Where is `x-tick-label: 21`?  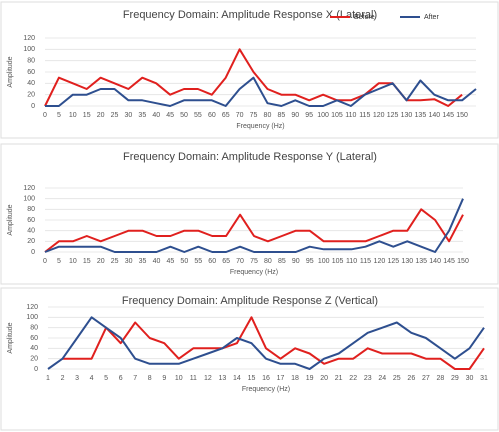
x-tick-label: 21 is located at coordinates (339, 378).